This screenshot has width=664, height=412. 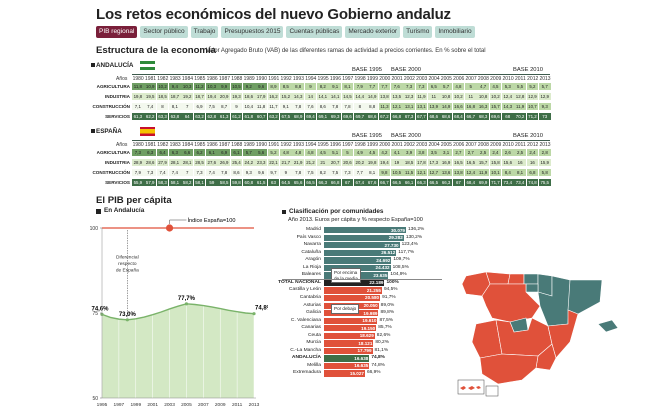 What do you see at coordinates (187, 79) in the screenshot?
I see `year-label: 1984` at bounding box center [187, 79].